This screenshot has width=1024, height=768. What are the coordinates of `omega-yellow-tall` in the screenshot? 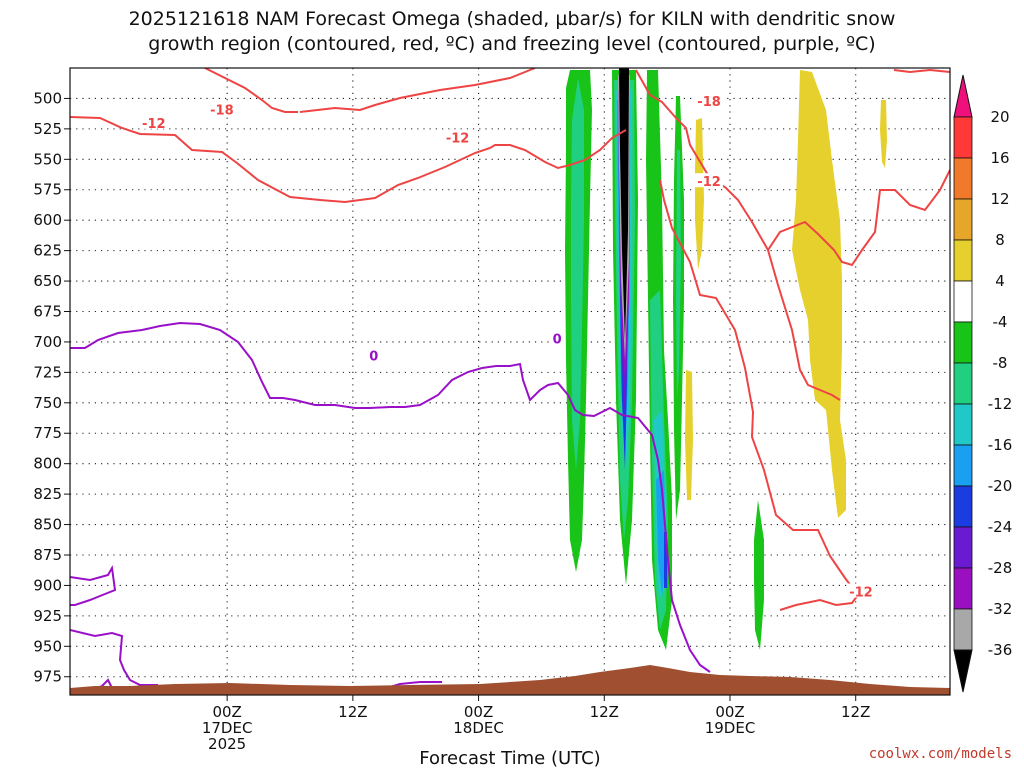 It's located at (819, 294).